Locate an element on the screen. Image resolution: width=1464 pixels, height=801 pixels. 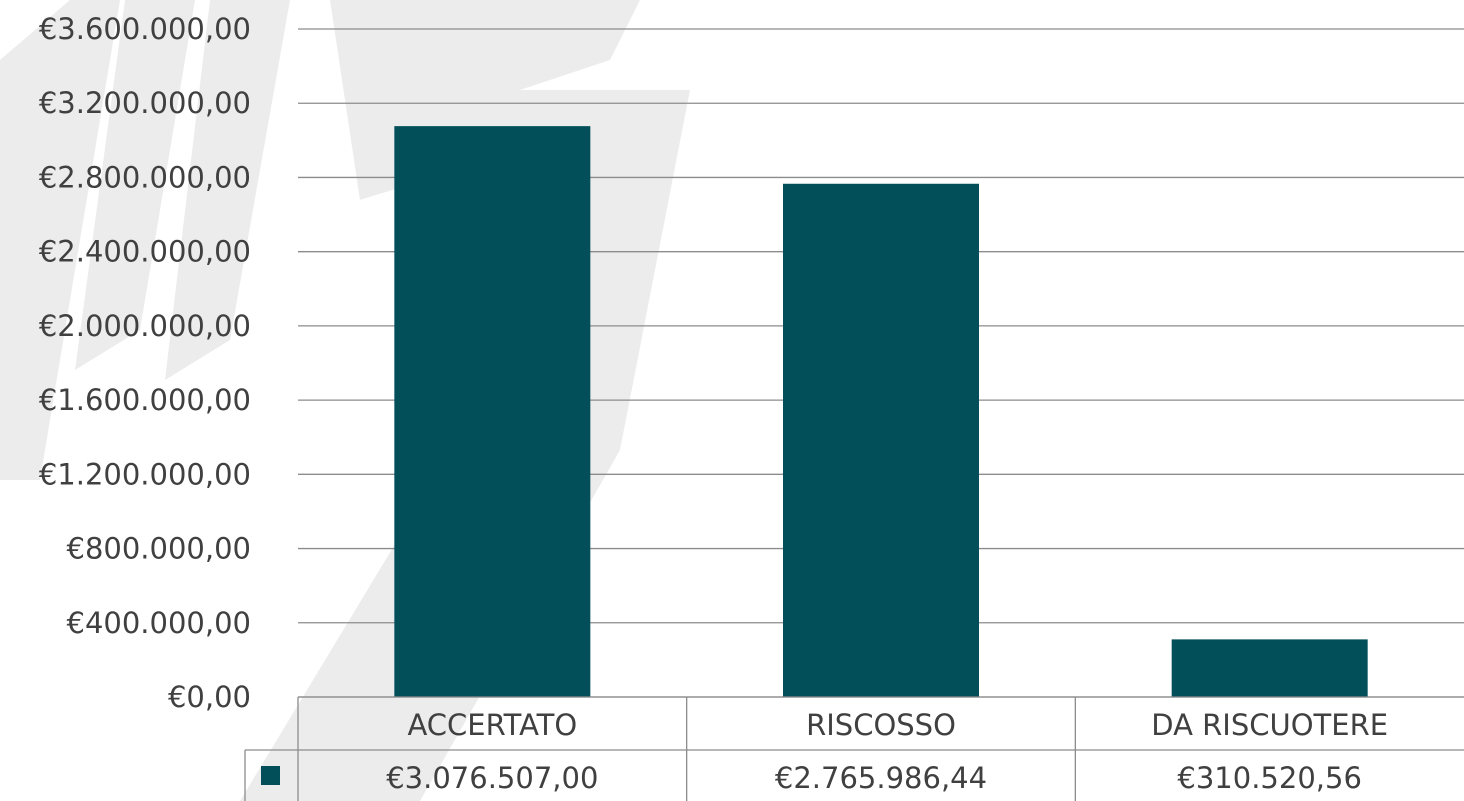
y-tick-label: €1.600.000,00 is located at coordinates (145, 400).